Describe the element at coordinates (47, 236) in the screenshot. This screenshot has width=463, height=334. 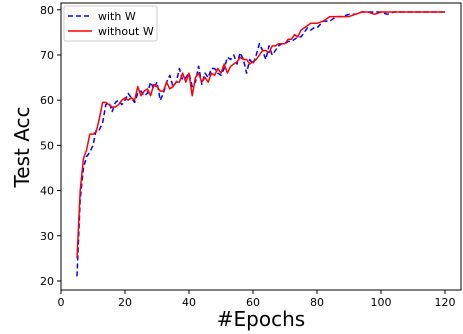
I see `y-tick-label: 30` at that location.